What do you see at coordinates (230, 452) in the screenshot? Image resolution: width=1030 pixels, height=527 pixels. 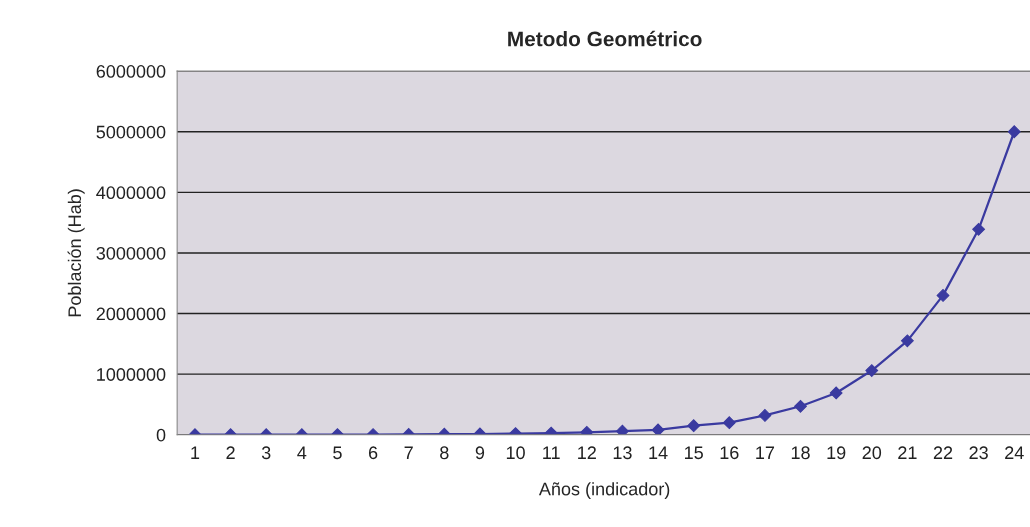 I see `x-tick-label: 2` at bounding box center [230, 452].